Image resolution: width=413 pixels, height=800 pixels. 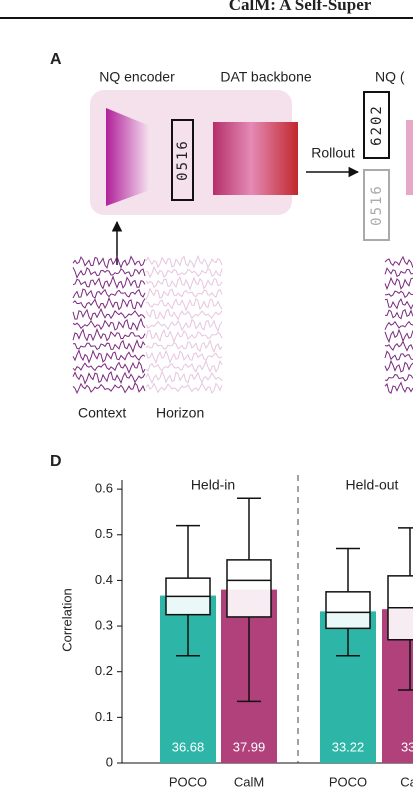 I want to click on group-label: Held-in, so click(x=213, y=485).